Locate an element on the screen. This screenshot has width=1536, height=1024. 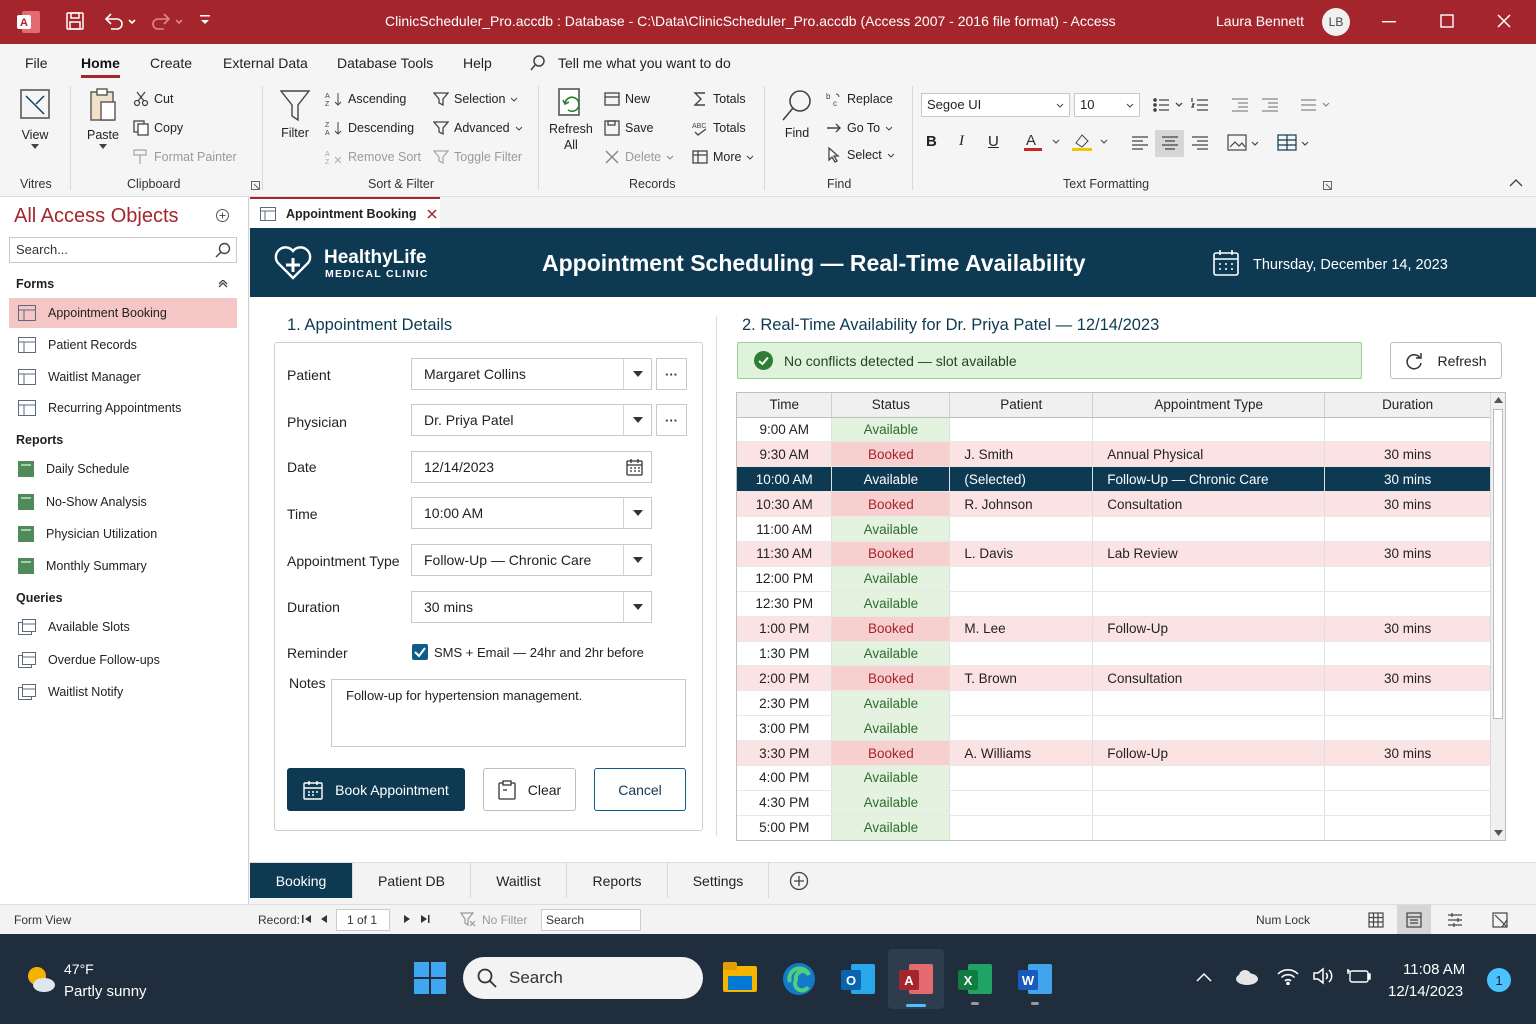
weather-desc: Partly sunny is located at coordinates (105, 991).